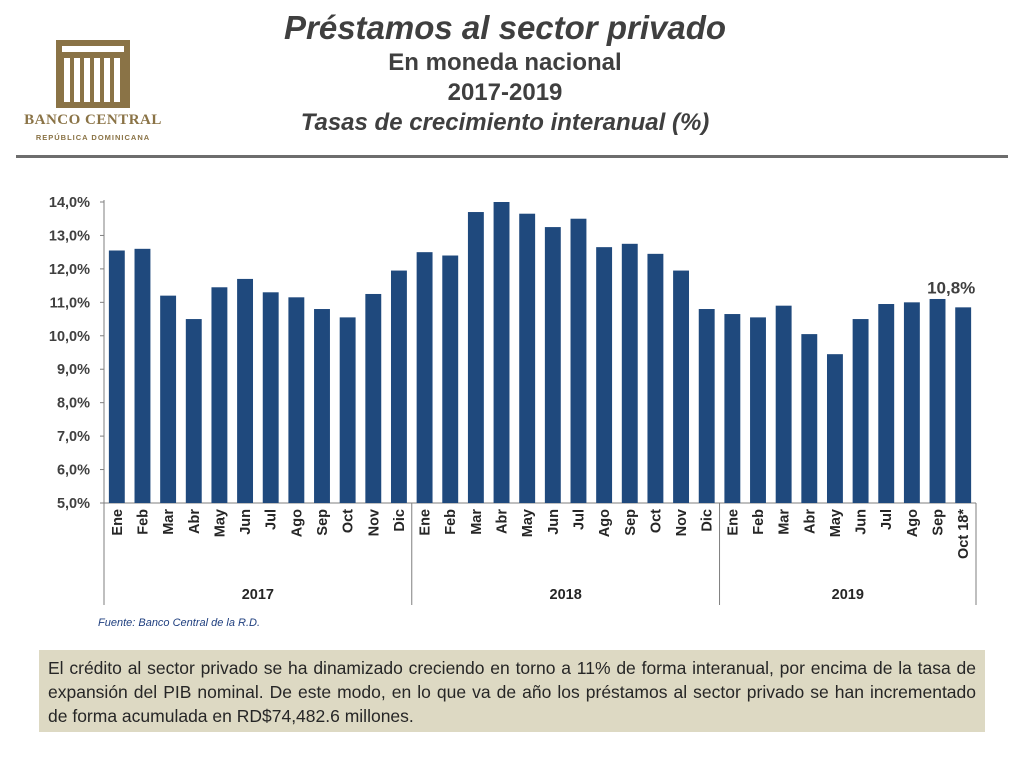 This screenshot has width=1024, height=768. I want to click on y-tick-label: 10,0%, so click(69, 337).